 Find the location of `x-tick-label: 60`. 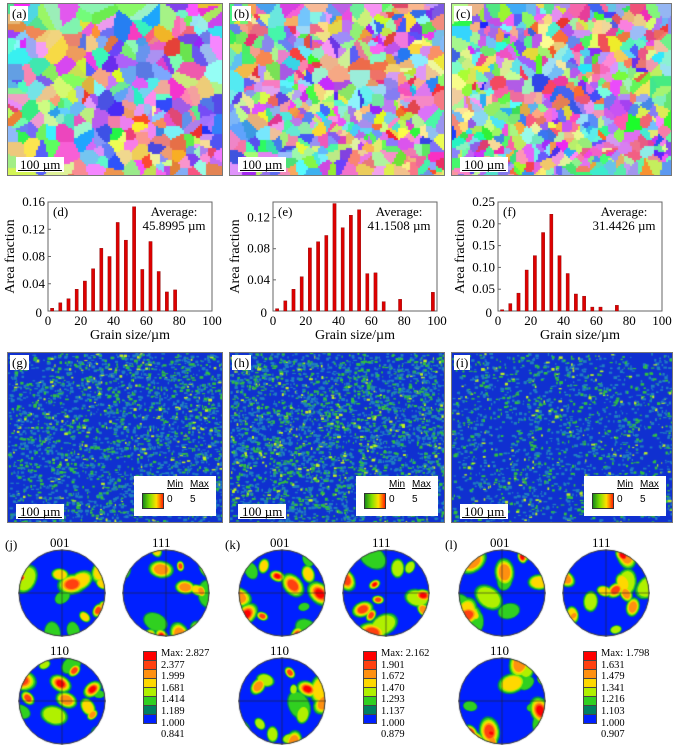

x-tick-label: 60 is located at coordinates (146, 320).